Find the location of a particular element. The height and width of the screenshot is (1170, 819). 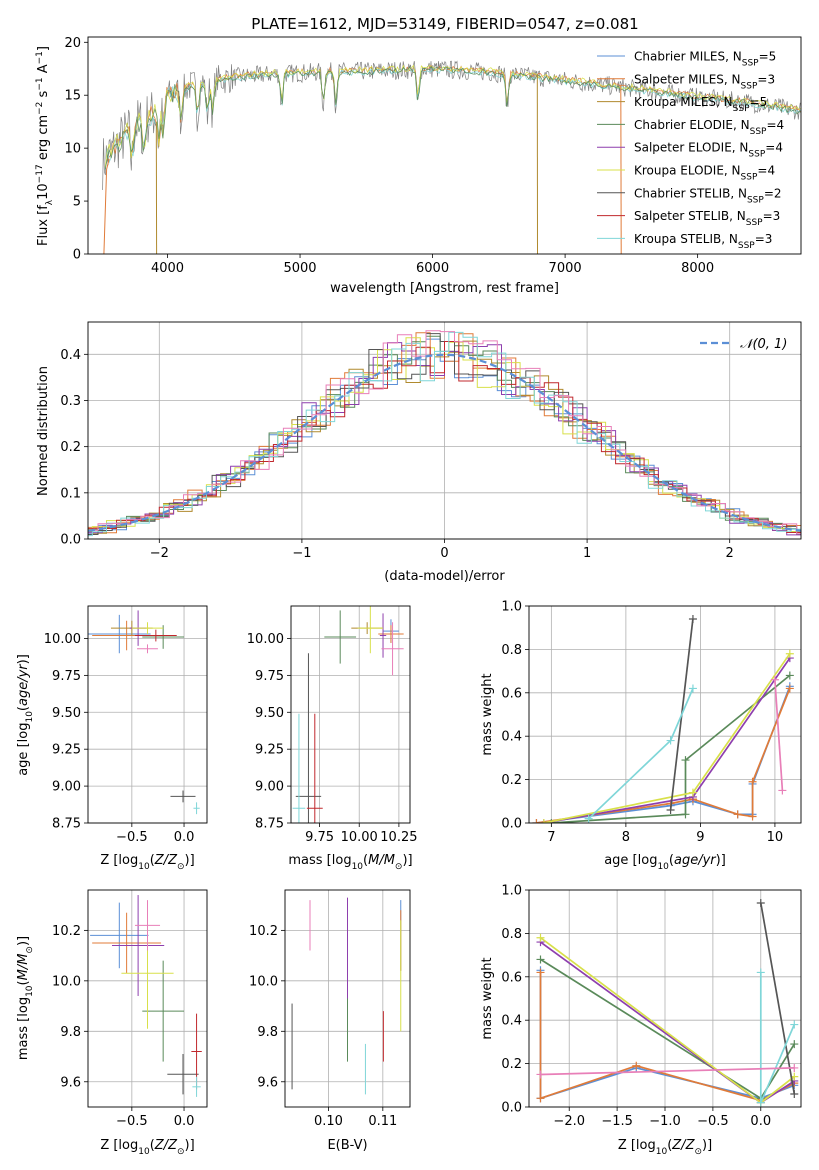

y-tick-label: 20 is located at coordinates (72, 43).